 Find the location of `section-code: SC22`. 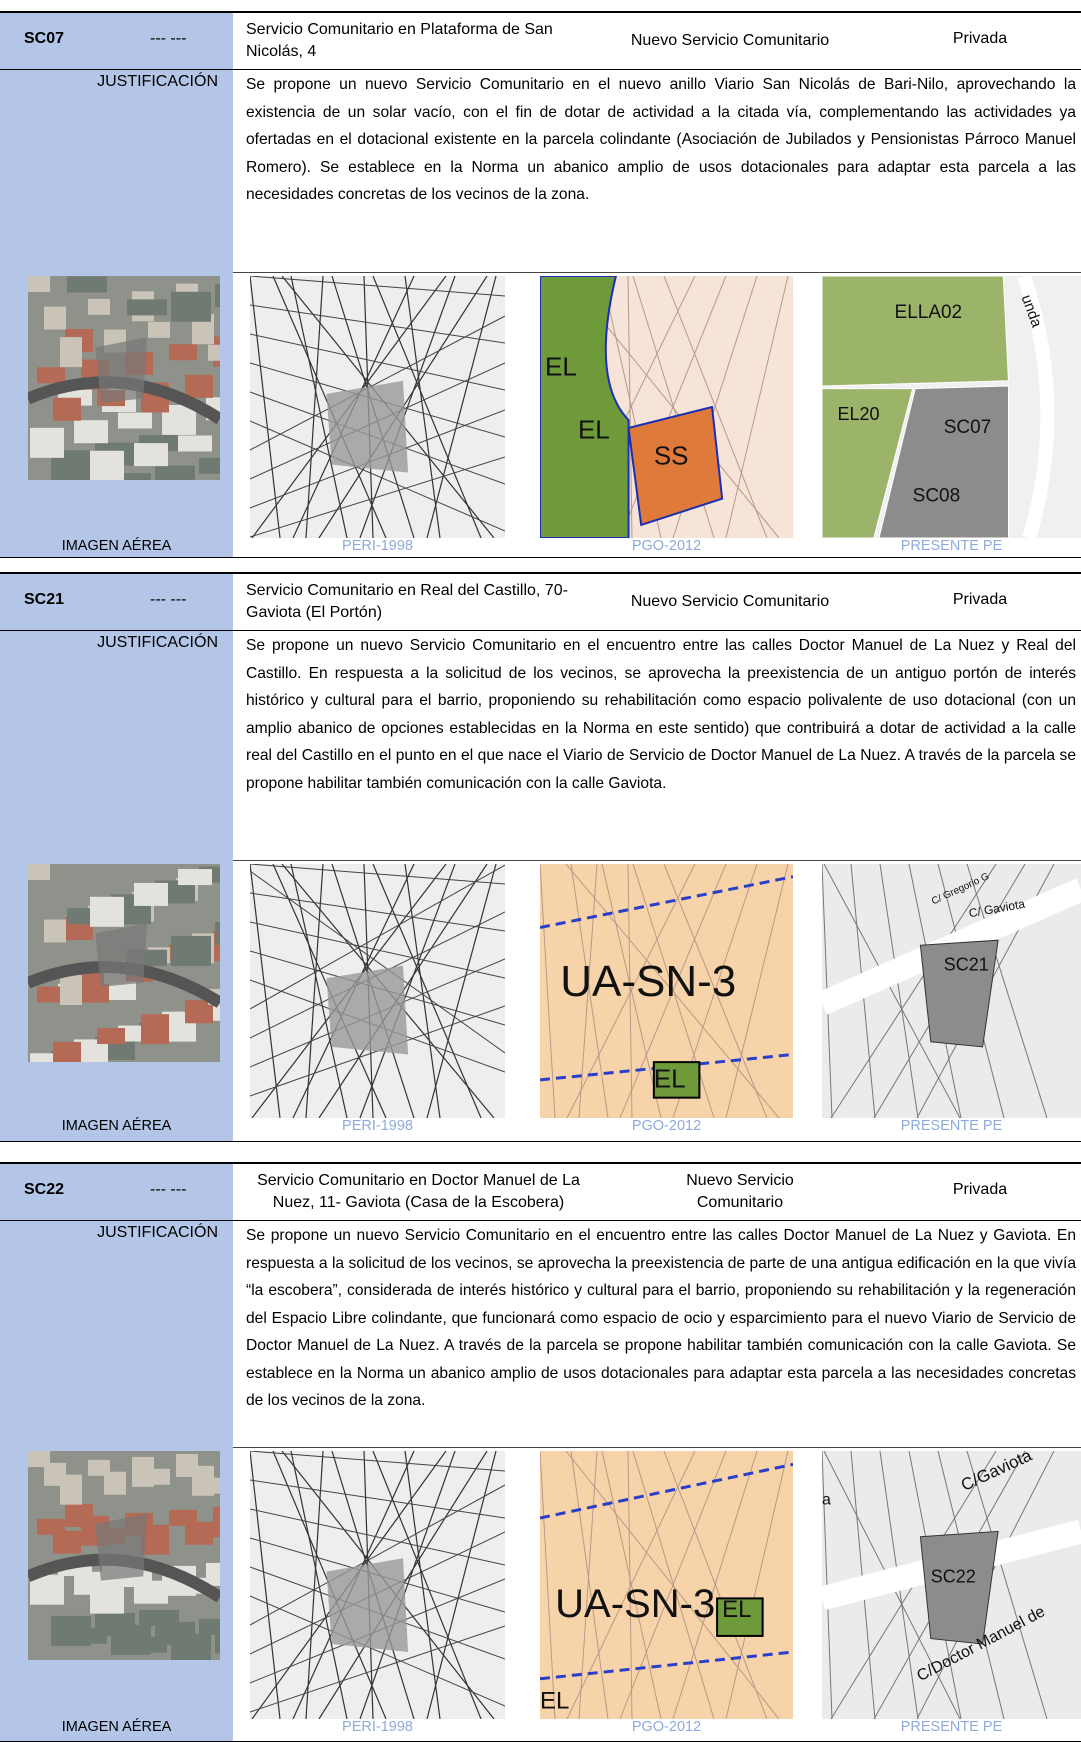

section-code: SC22 is located at coordinates (44, 1189).